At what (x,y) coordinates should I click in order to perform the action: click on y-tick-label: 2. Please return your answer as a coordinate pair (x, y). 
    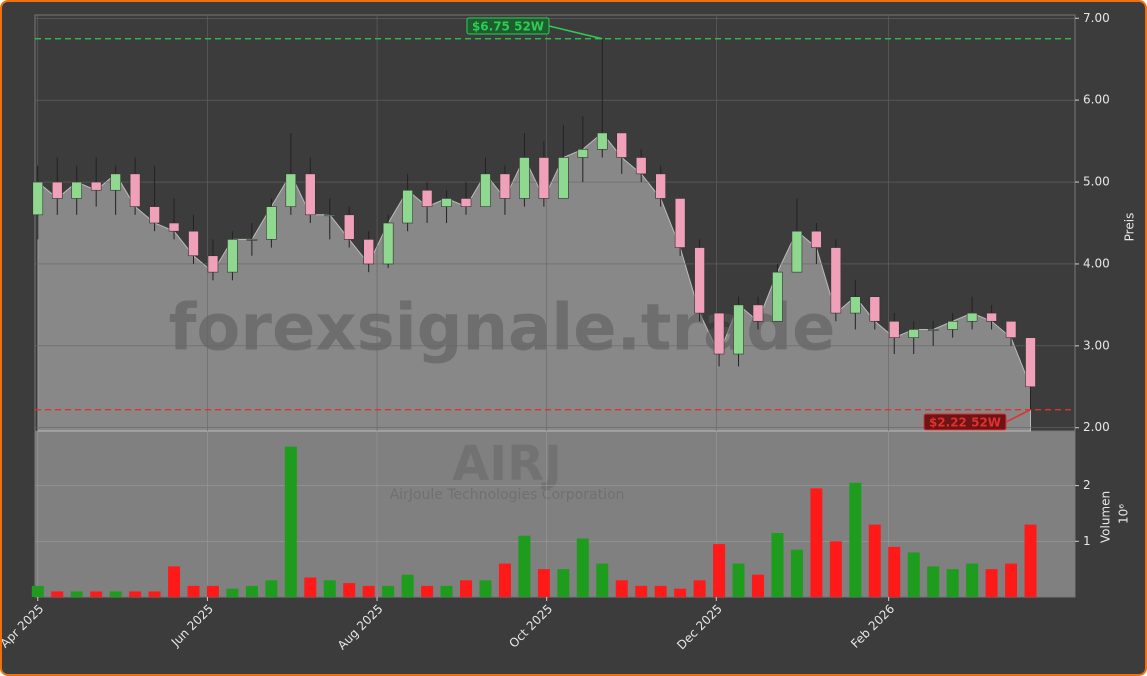
    Looking at the image, I should click on (1087, 485).